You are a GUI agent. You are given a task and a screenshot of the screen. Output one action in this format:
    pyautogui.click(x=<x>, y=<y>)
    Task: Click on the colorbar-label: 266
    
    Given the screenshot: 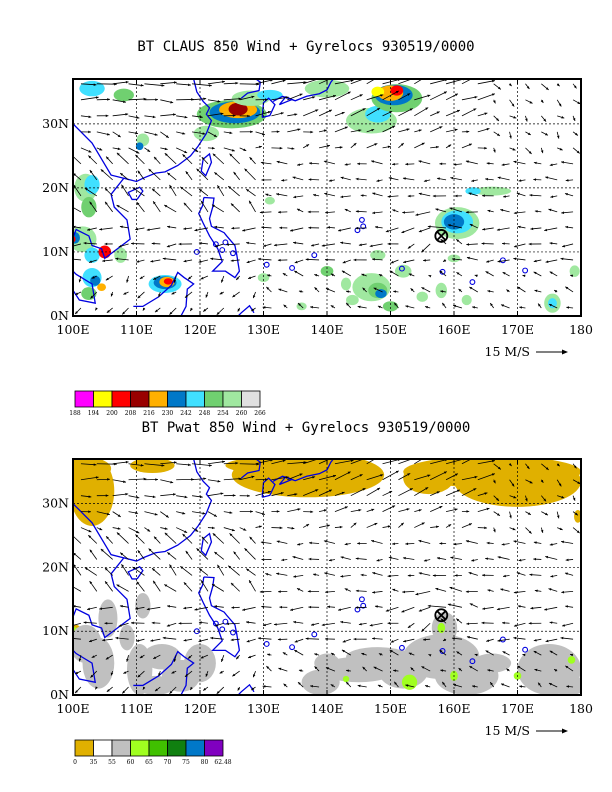 What is the action you would take?
    pyautogui.click(x=260, y=413)
    